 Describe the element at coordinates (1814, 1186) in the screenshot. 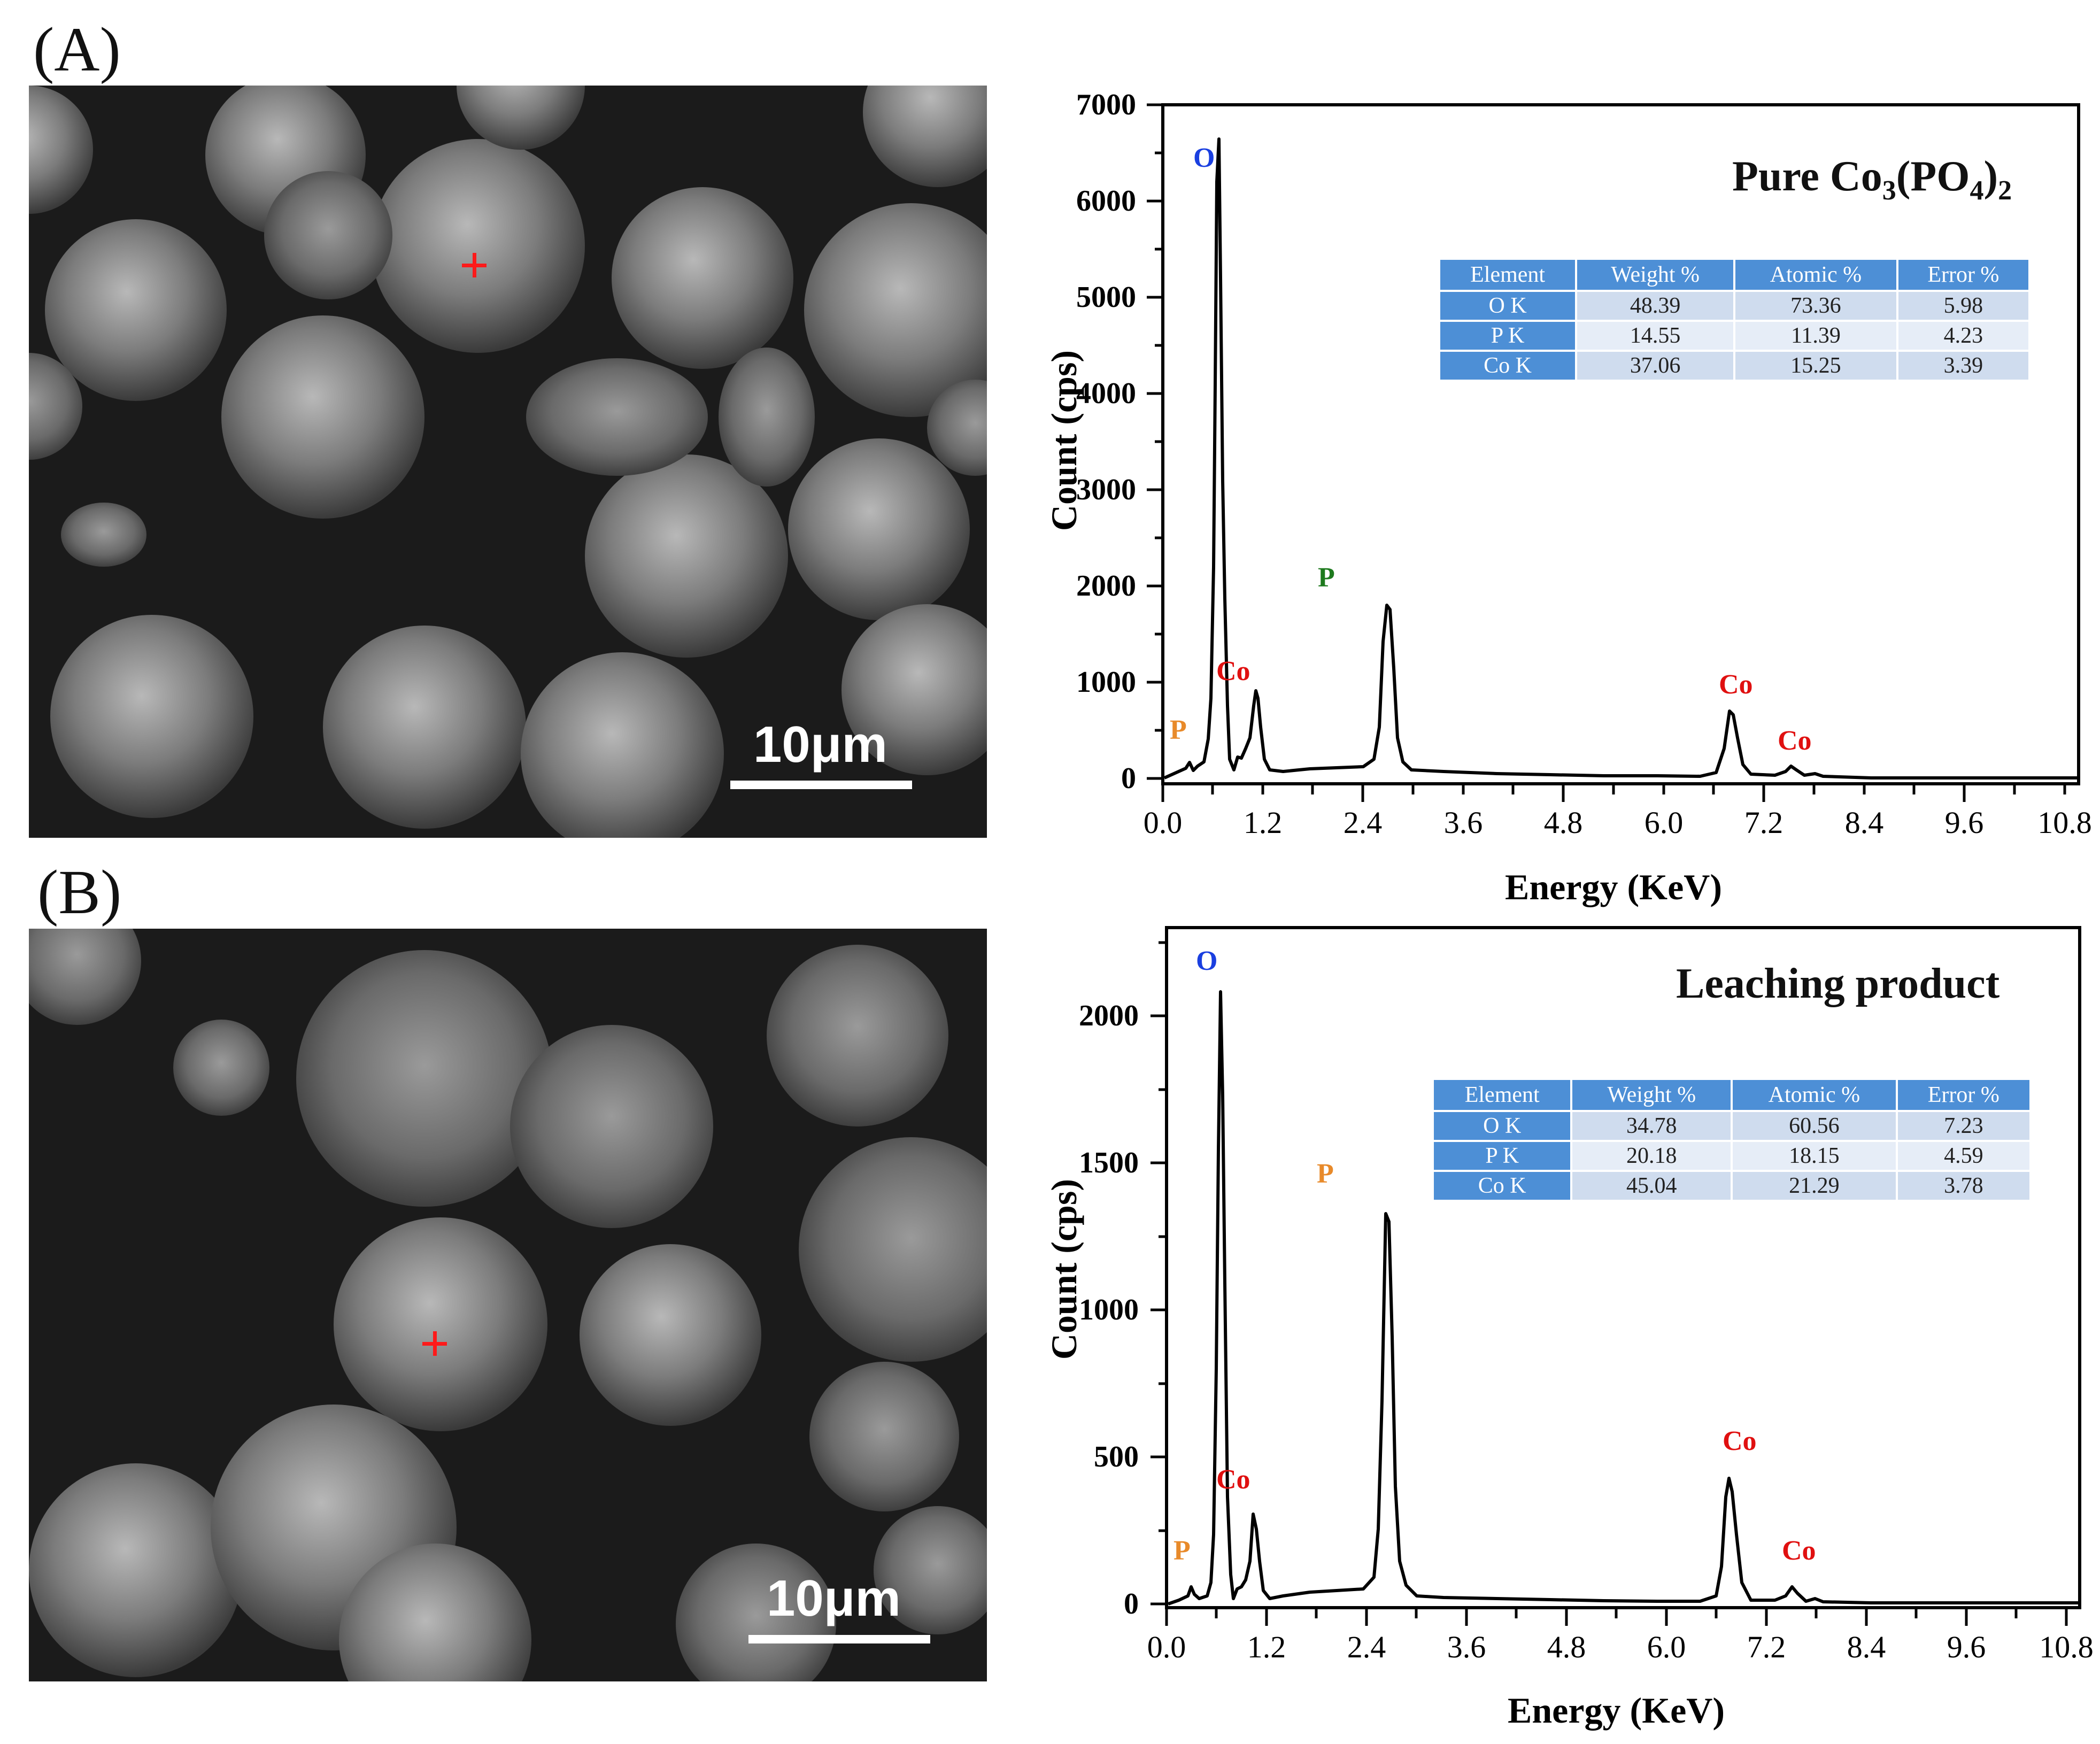

I see `table-cell-atomic: 21.29` at that location.